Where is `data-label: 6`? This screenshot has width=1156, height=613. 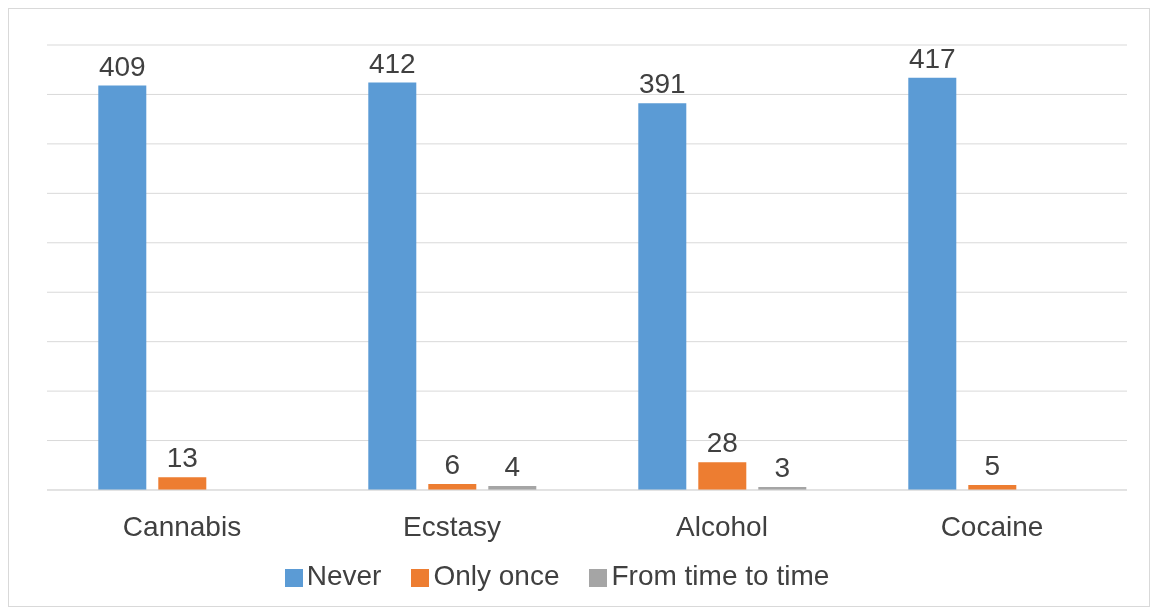
data-label: 6 is located at coordinates (452, 465).